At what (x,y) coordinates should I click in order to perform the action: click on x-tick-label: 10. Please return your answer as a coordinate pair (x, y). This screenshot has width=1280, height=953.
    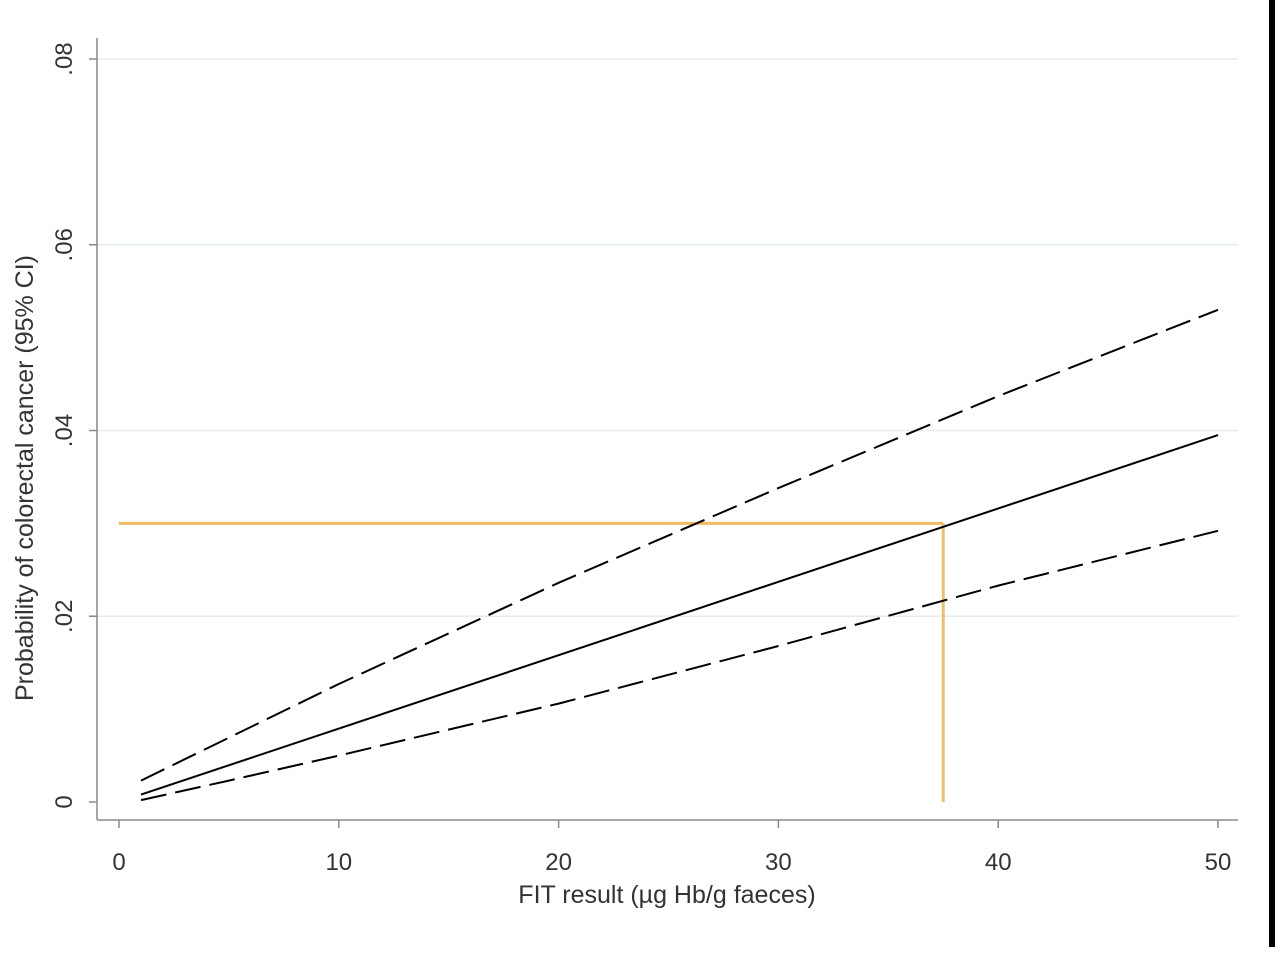
    Looking at the image, I should click on (338, 862).